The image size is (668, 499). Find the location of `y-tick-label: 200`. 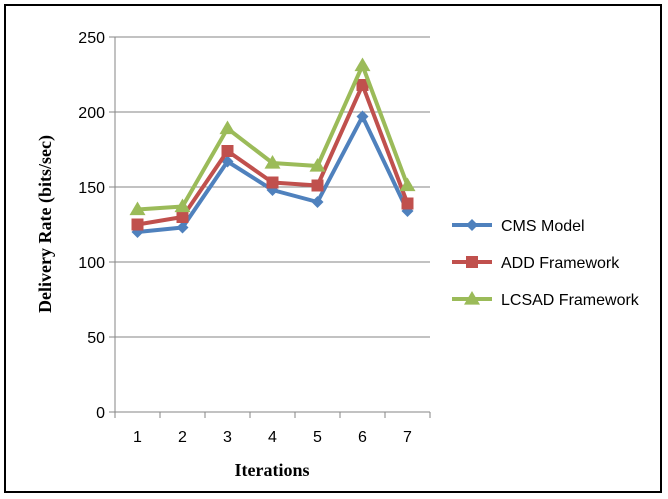

y-tick-label: 200 is located at coordinates (91, 113).